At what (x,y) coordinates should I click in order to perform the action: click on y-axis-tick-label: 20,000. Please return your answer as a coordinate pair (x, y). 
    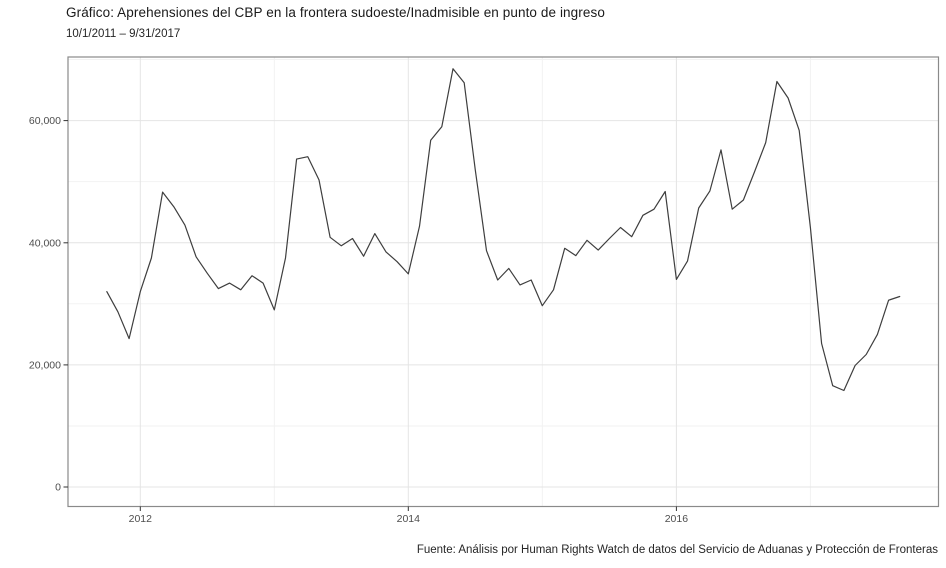
    Looking at the image, I should click on (45, 365).